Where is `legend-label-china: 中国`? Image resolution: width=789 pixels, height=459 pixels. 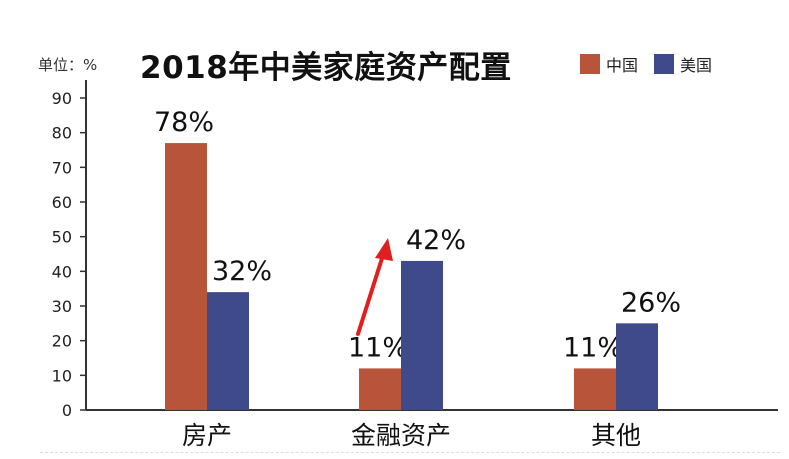 legend-label-china: 中国 is located at coordinates (622, 65).